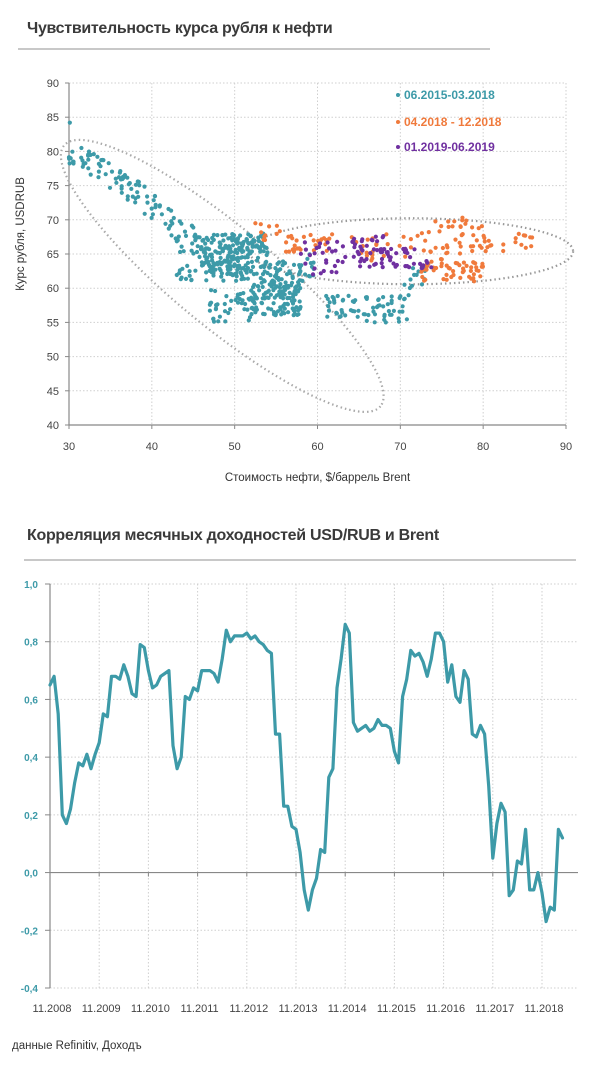 The image size is (613, 1066). What do you see at coordinates (31, 758) in the screenshot?
I see `y-tick-label: 0,4` at bounding box center [31, 758].